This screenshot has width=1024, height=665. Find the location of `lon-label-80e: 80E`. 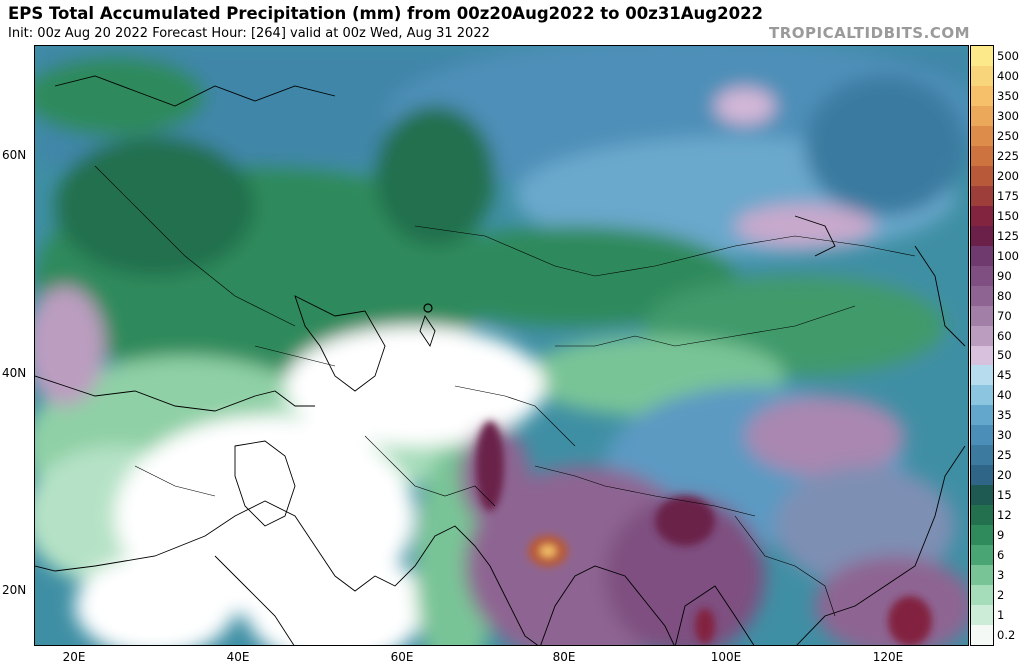

lon-label-80e: 80E is located at coordinates (564, 657).